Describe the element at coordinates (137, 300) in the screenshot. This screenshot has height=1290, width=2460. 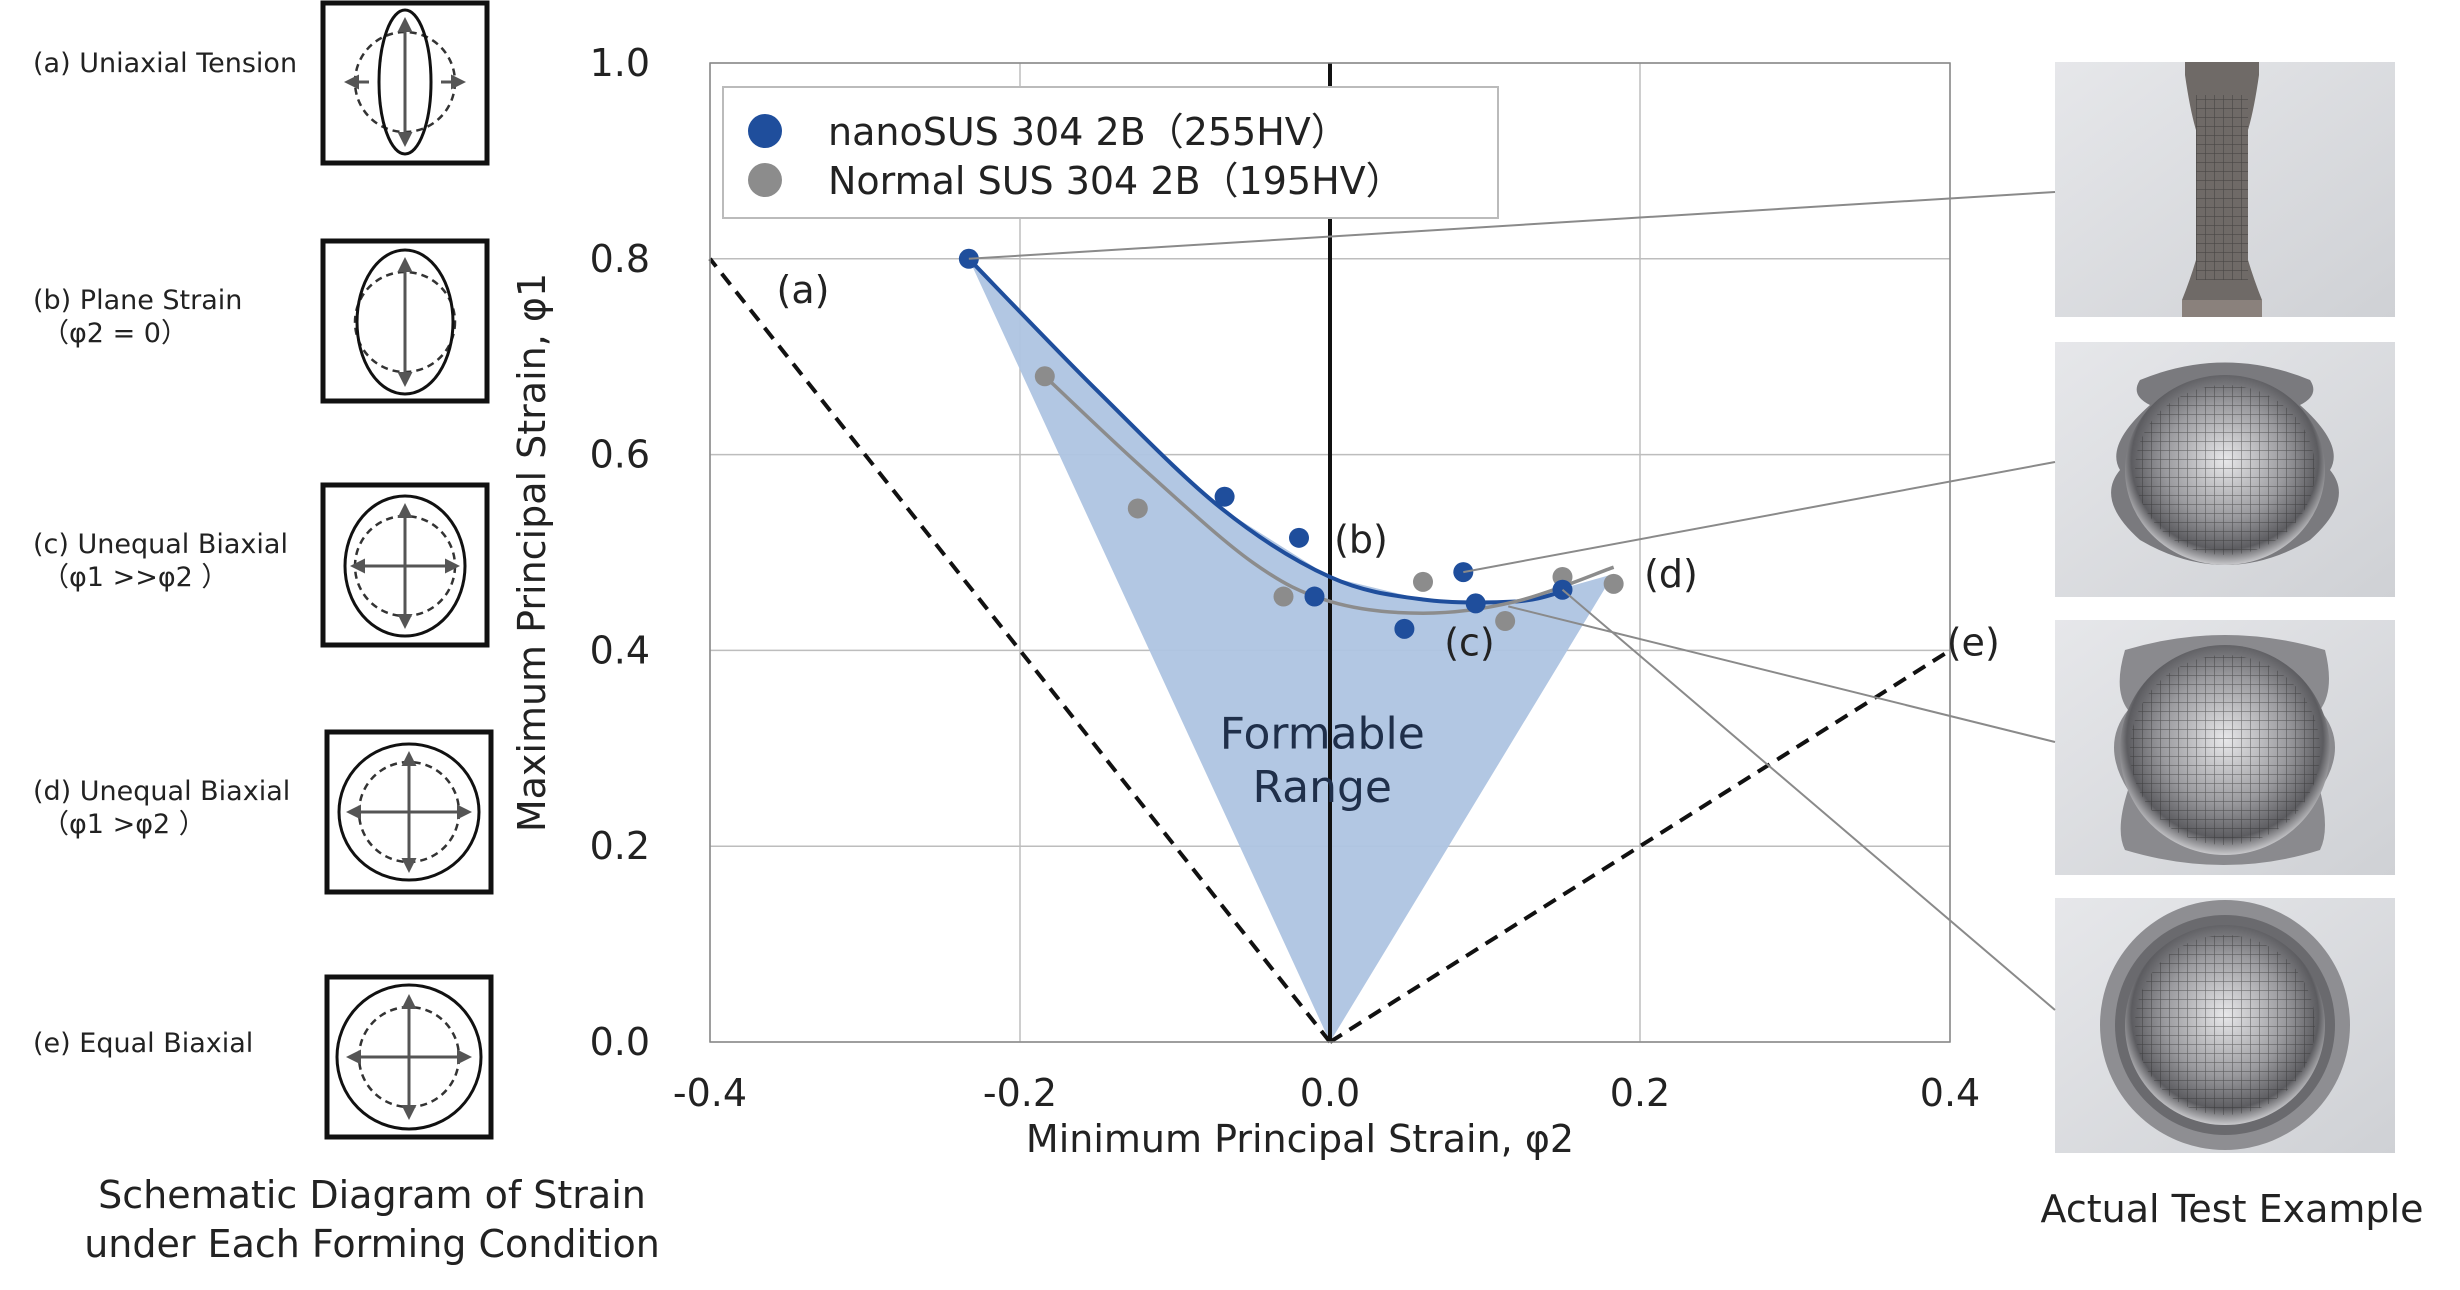
I see `schematic-label: (b) Plane Strain` at that location.